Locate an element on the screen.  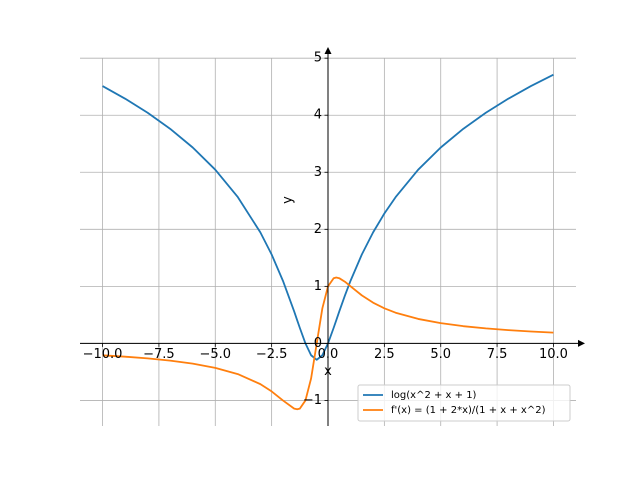
x-tick-label: −10.0 is located at coordinates (103, 354).